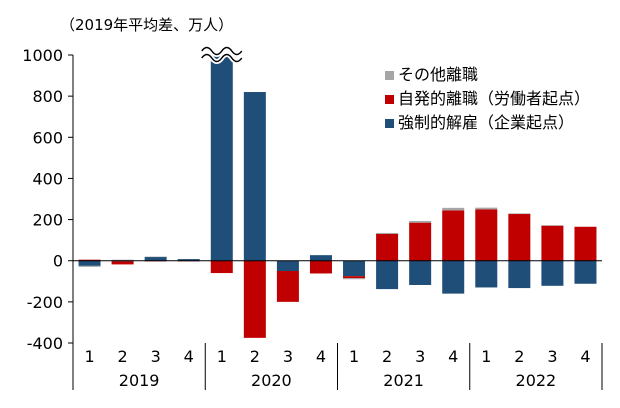 The height and width of the screenshot is (408, 620). Describe the element at coordinates (438, 74) in the screenshot. I see `legend-label: その他離職` at that location.